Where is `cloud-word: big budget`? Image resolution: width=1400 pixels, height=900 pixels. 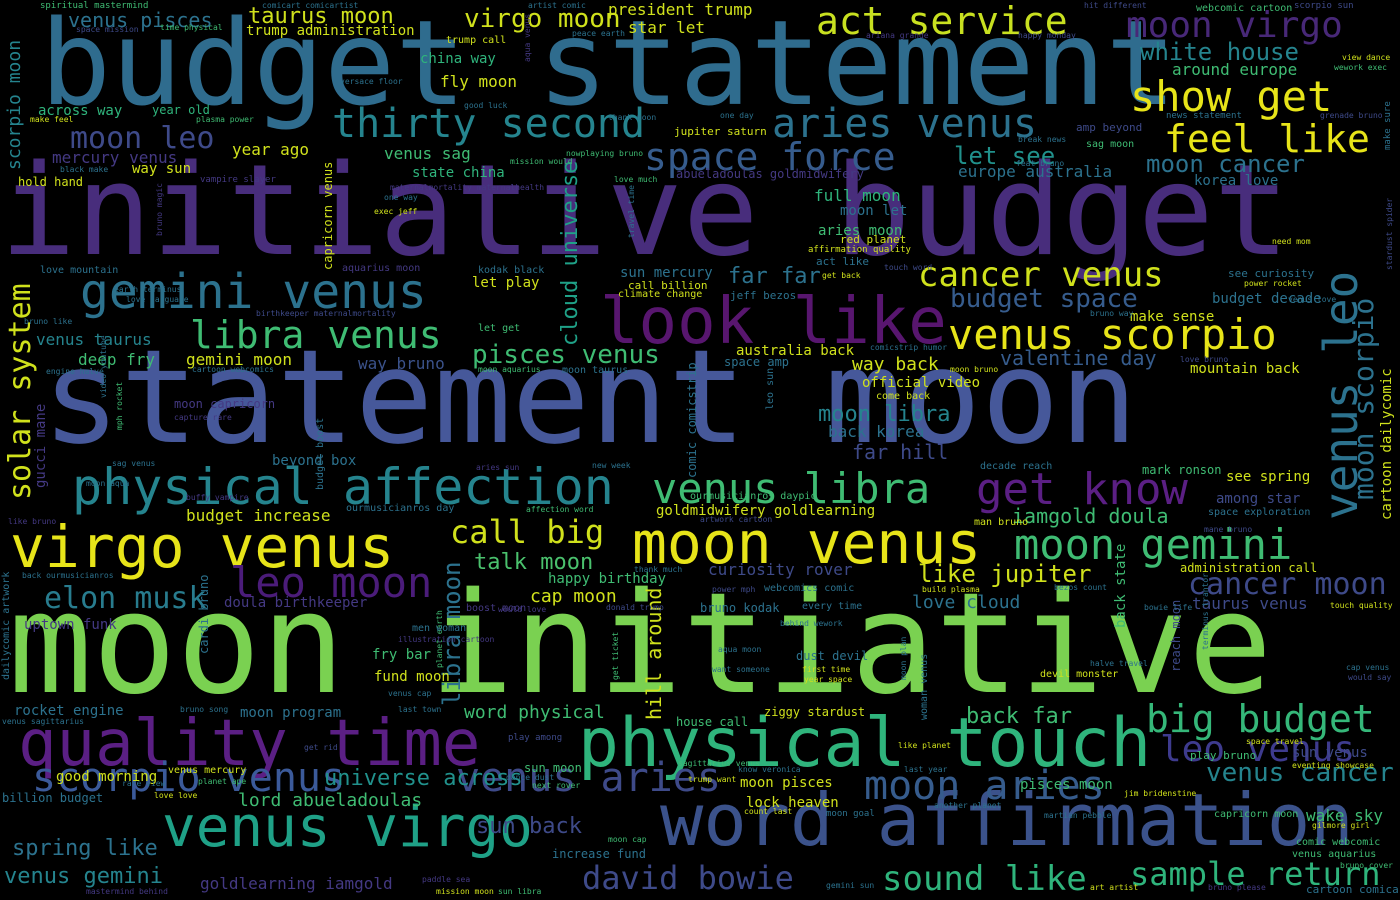
cloud-word: big budget is located at coordinates (1260, 719).